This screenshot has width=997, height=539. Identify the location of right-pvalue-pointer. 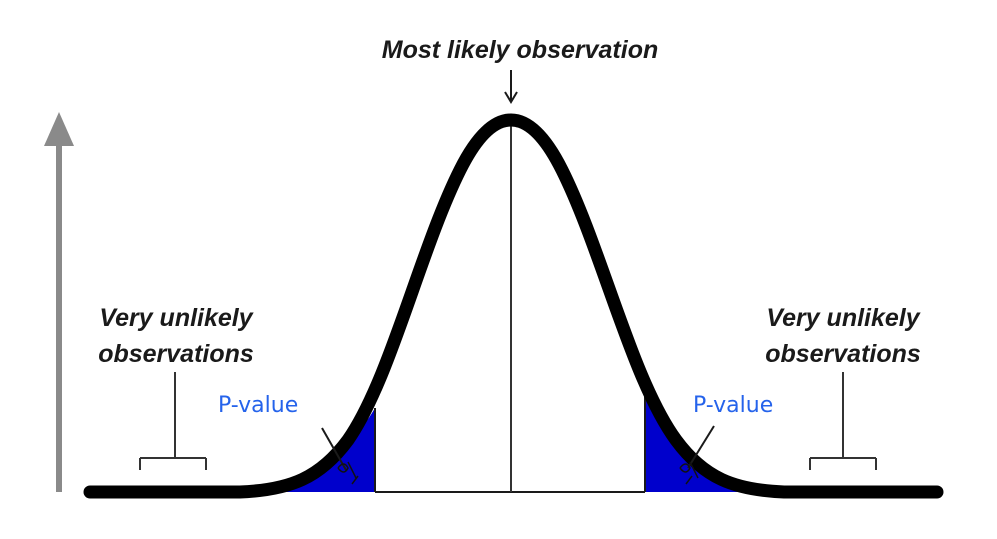
(701, 447).